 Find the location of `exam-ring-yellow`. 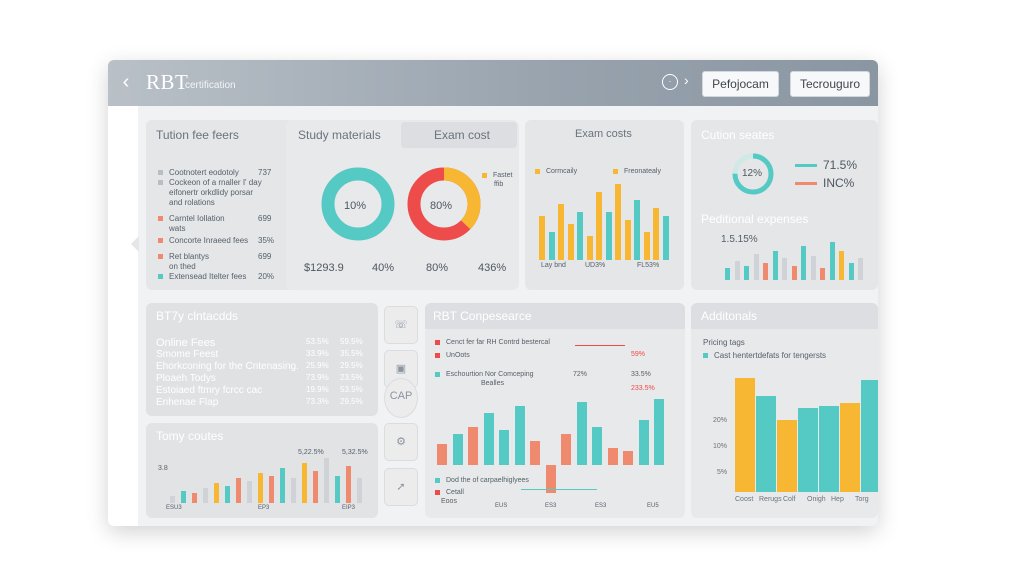

exam-ring-yellow is located at coordinates (444, 204).